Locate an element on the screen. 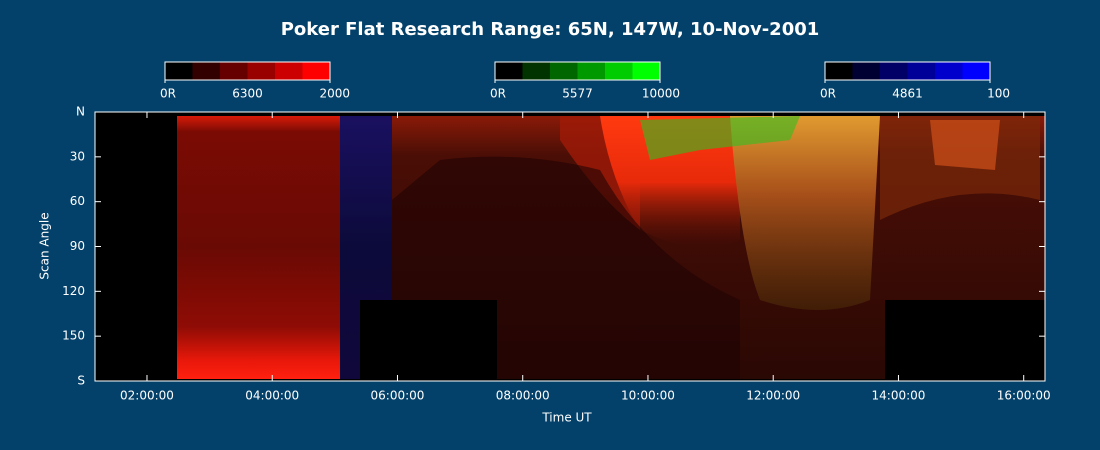 The width and height of the screenshot is (1100, 450). colorbar-name: 5577 is located at coordinates (577, 94).